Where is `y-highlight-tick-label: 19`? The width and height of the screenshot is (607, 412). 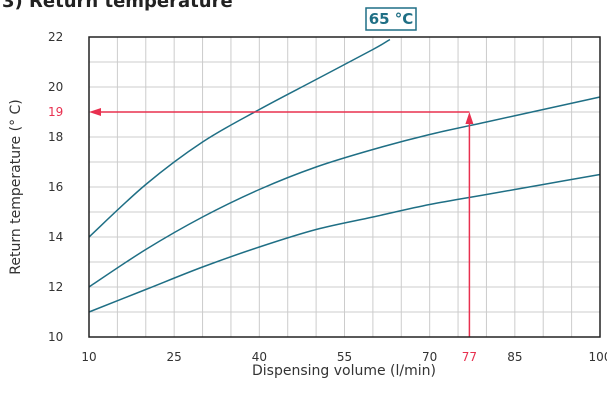 y-highlight-tick-label: 19 is located at coordinates (55, 112).